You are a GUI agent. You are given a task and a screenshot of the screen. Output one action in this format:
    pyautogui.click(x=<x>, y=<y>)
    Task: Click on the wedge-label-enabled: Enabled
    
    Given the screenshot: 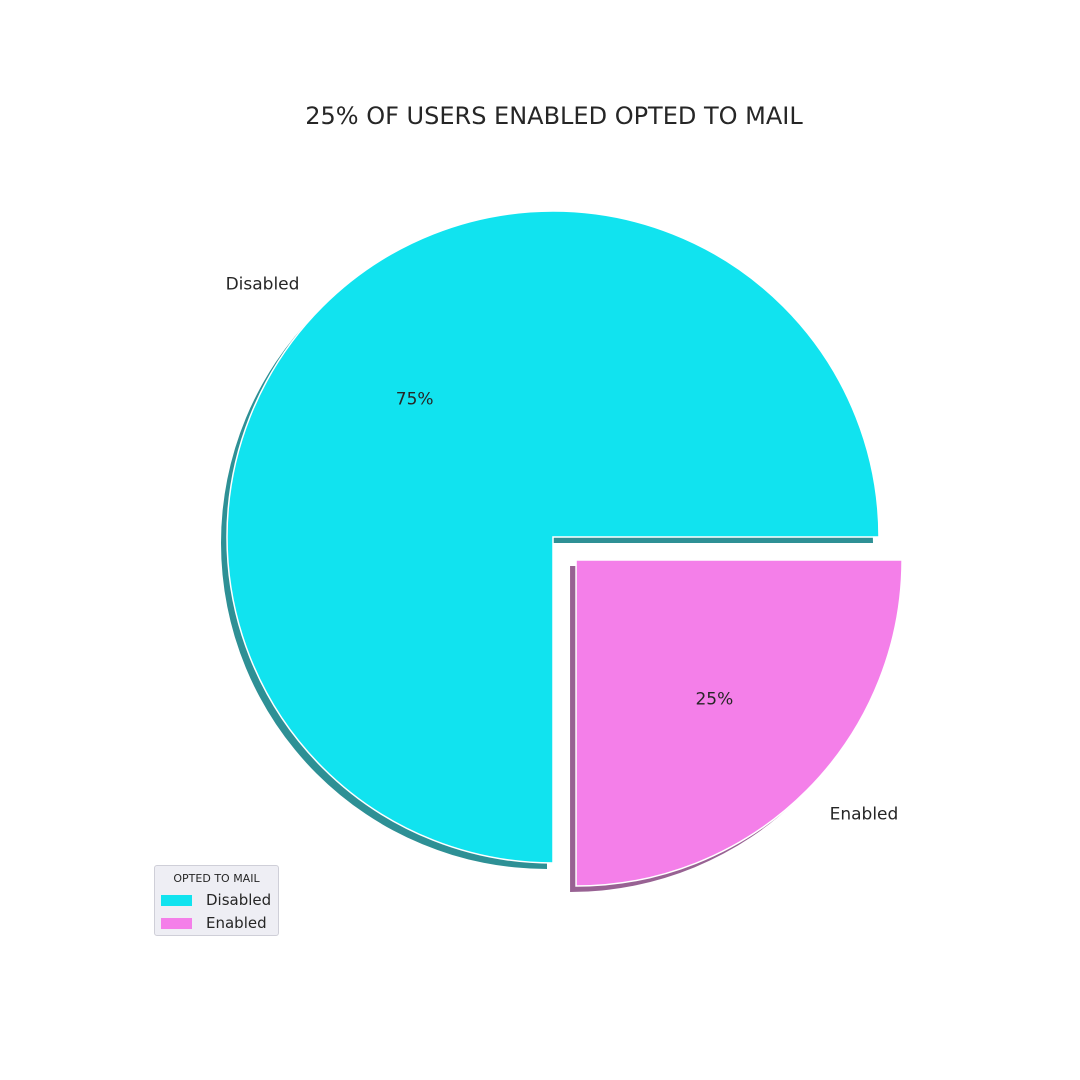 What is the action you would take?
    pyautogui.click(x=864, y=815)
    